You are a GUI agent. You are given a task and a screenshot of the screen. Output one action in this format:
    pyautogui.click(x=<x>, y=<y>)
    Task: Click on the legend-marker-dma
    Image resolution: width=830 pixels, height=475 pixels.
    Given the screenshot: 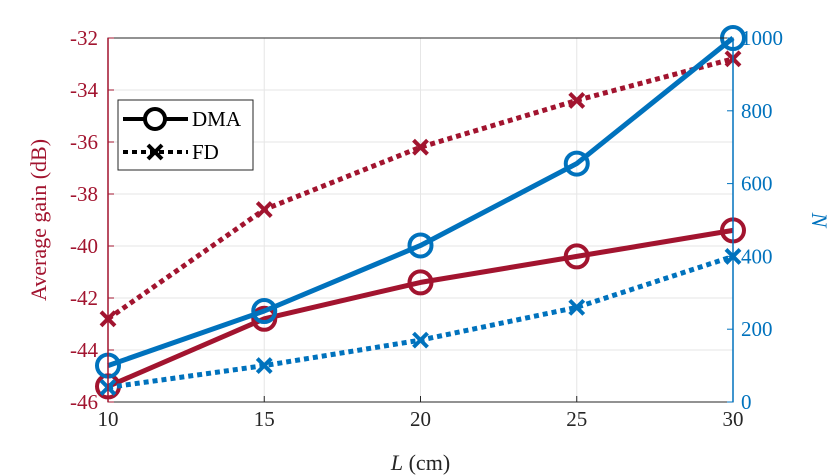 What is the action you would take?
    pyautogui.click(x=155, y=119)
    